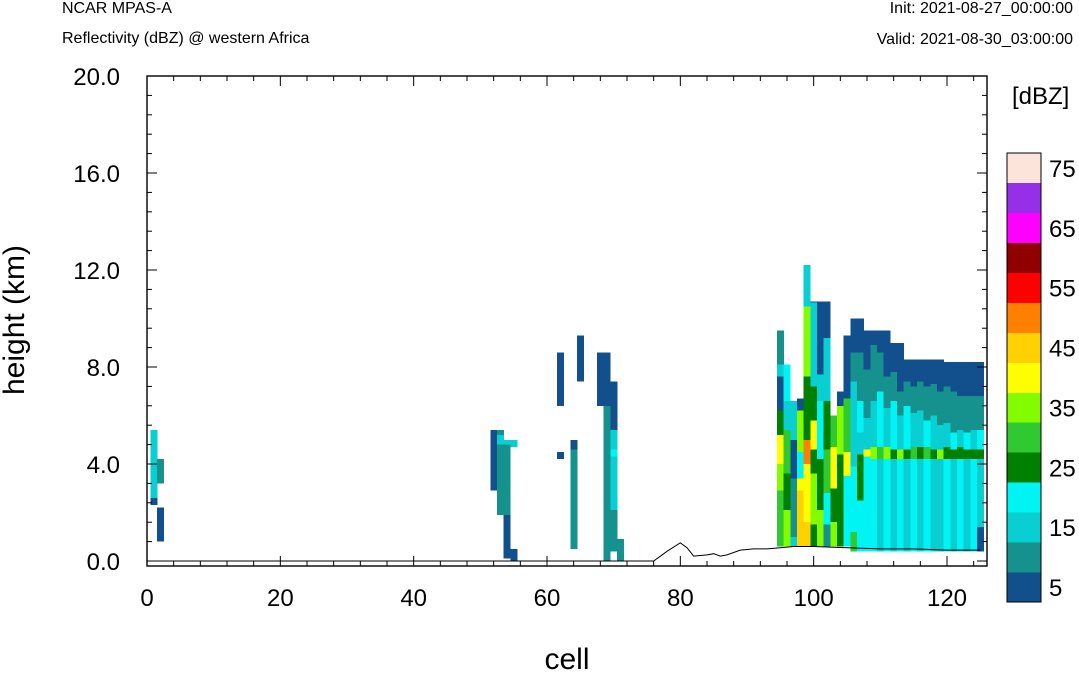 The width and height of the screenshot is (1079, 677). Describe the element at coordinates (280, 598) in the screenshot. I see `x-tick-label: 20` at that location.